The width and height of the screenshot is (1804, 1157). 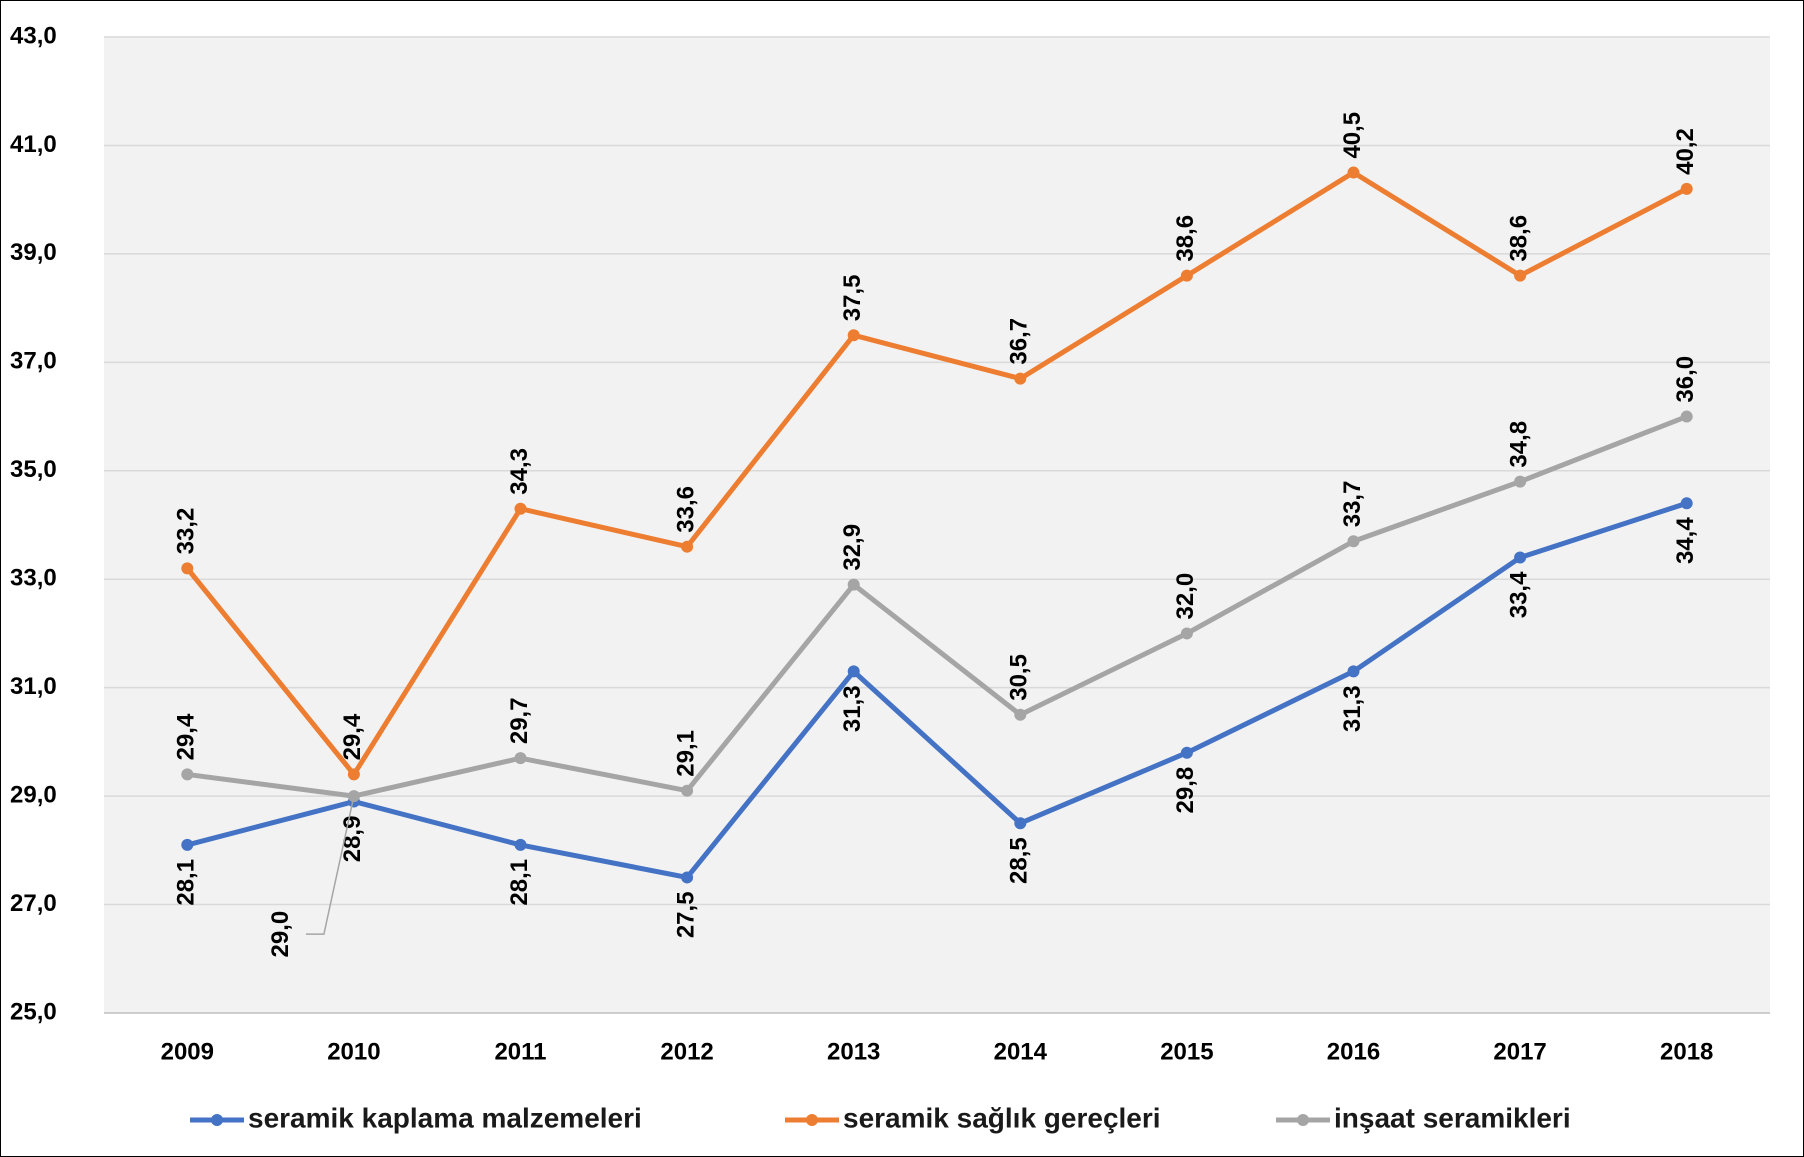 I want to click on data-label: 29,0, so click(x=280, y=934).